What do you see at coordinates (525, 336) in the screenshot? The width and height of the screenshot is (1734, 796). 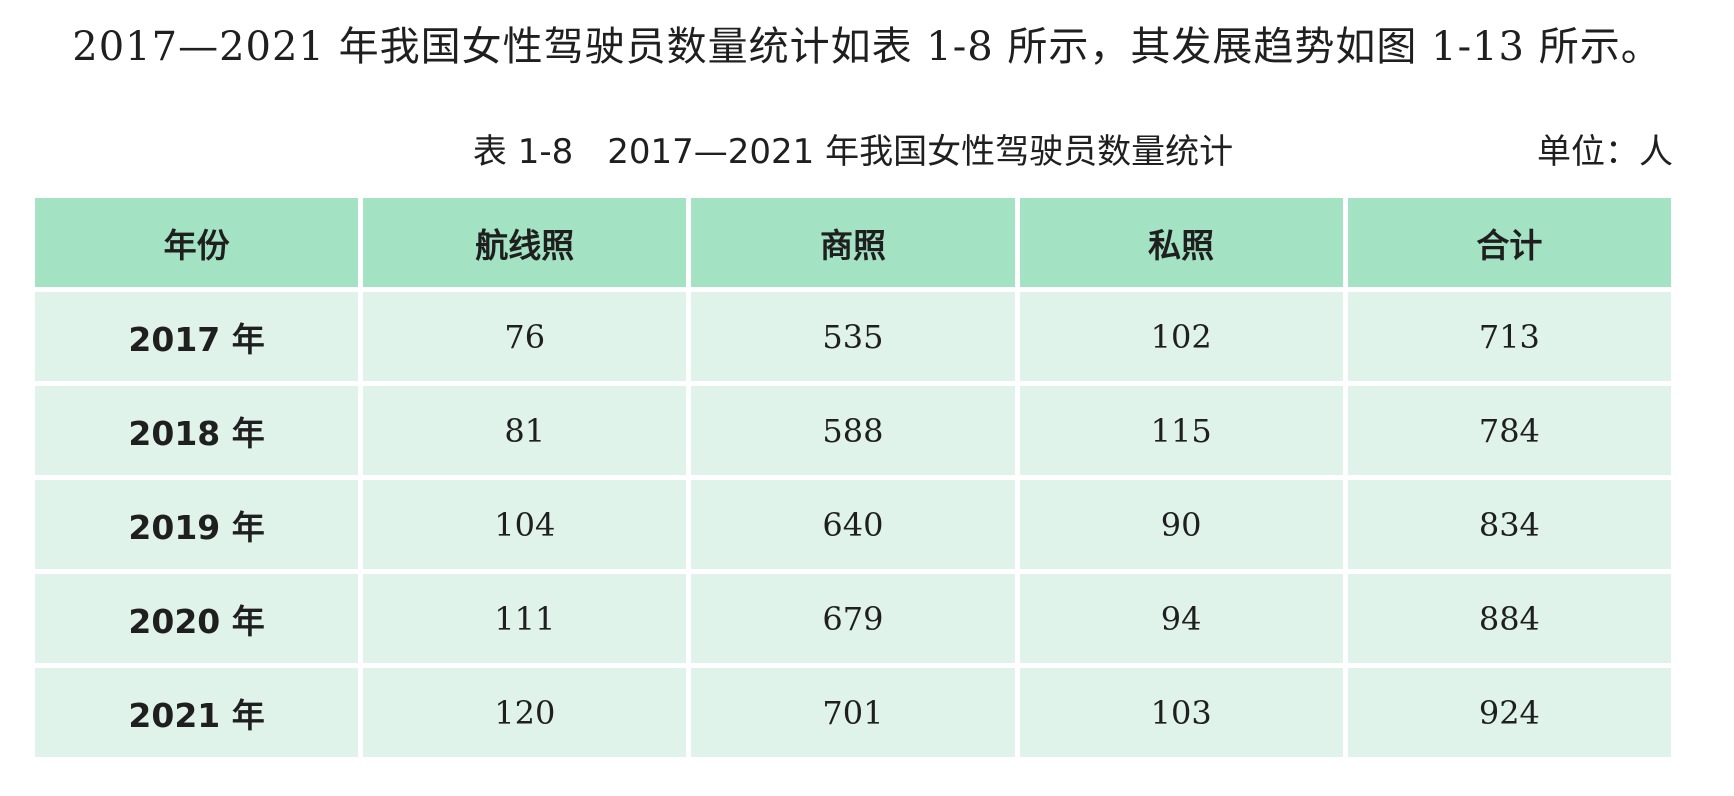 I see `cell-airline: 76` at bounding box center [525, 336].